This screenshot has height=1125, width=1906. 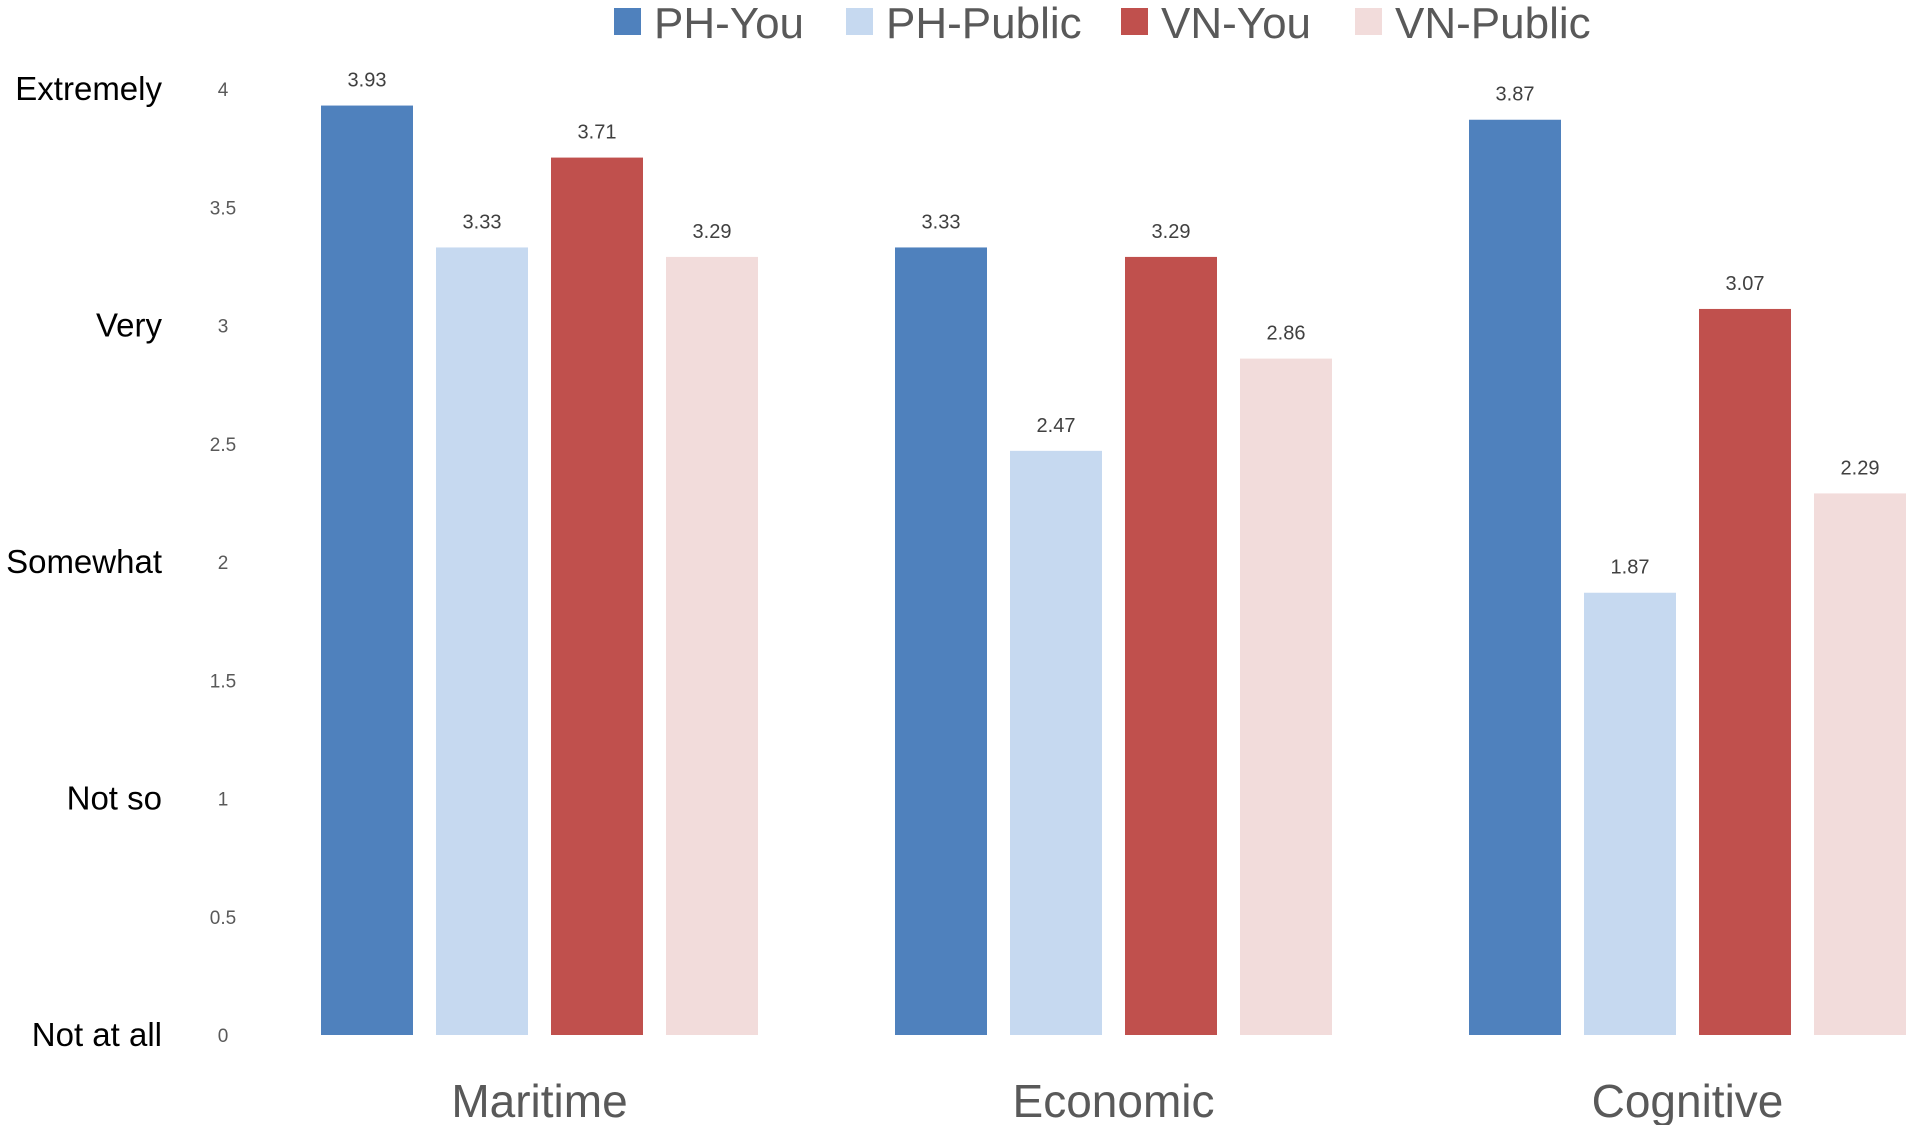 I want to click on data-label: 2.29, so click(x=1860, y=468).